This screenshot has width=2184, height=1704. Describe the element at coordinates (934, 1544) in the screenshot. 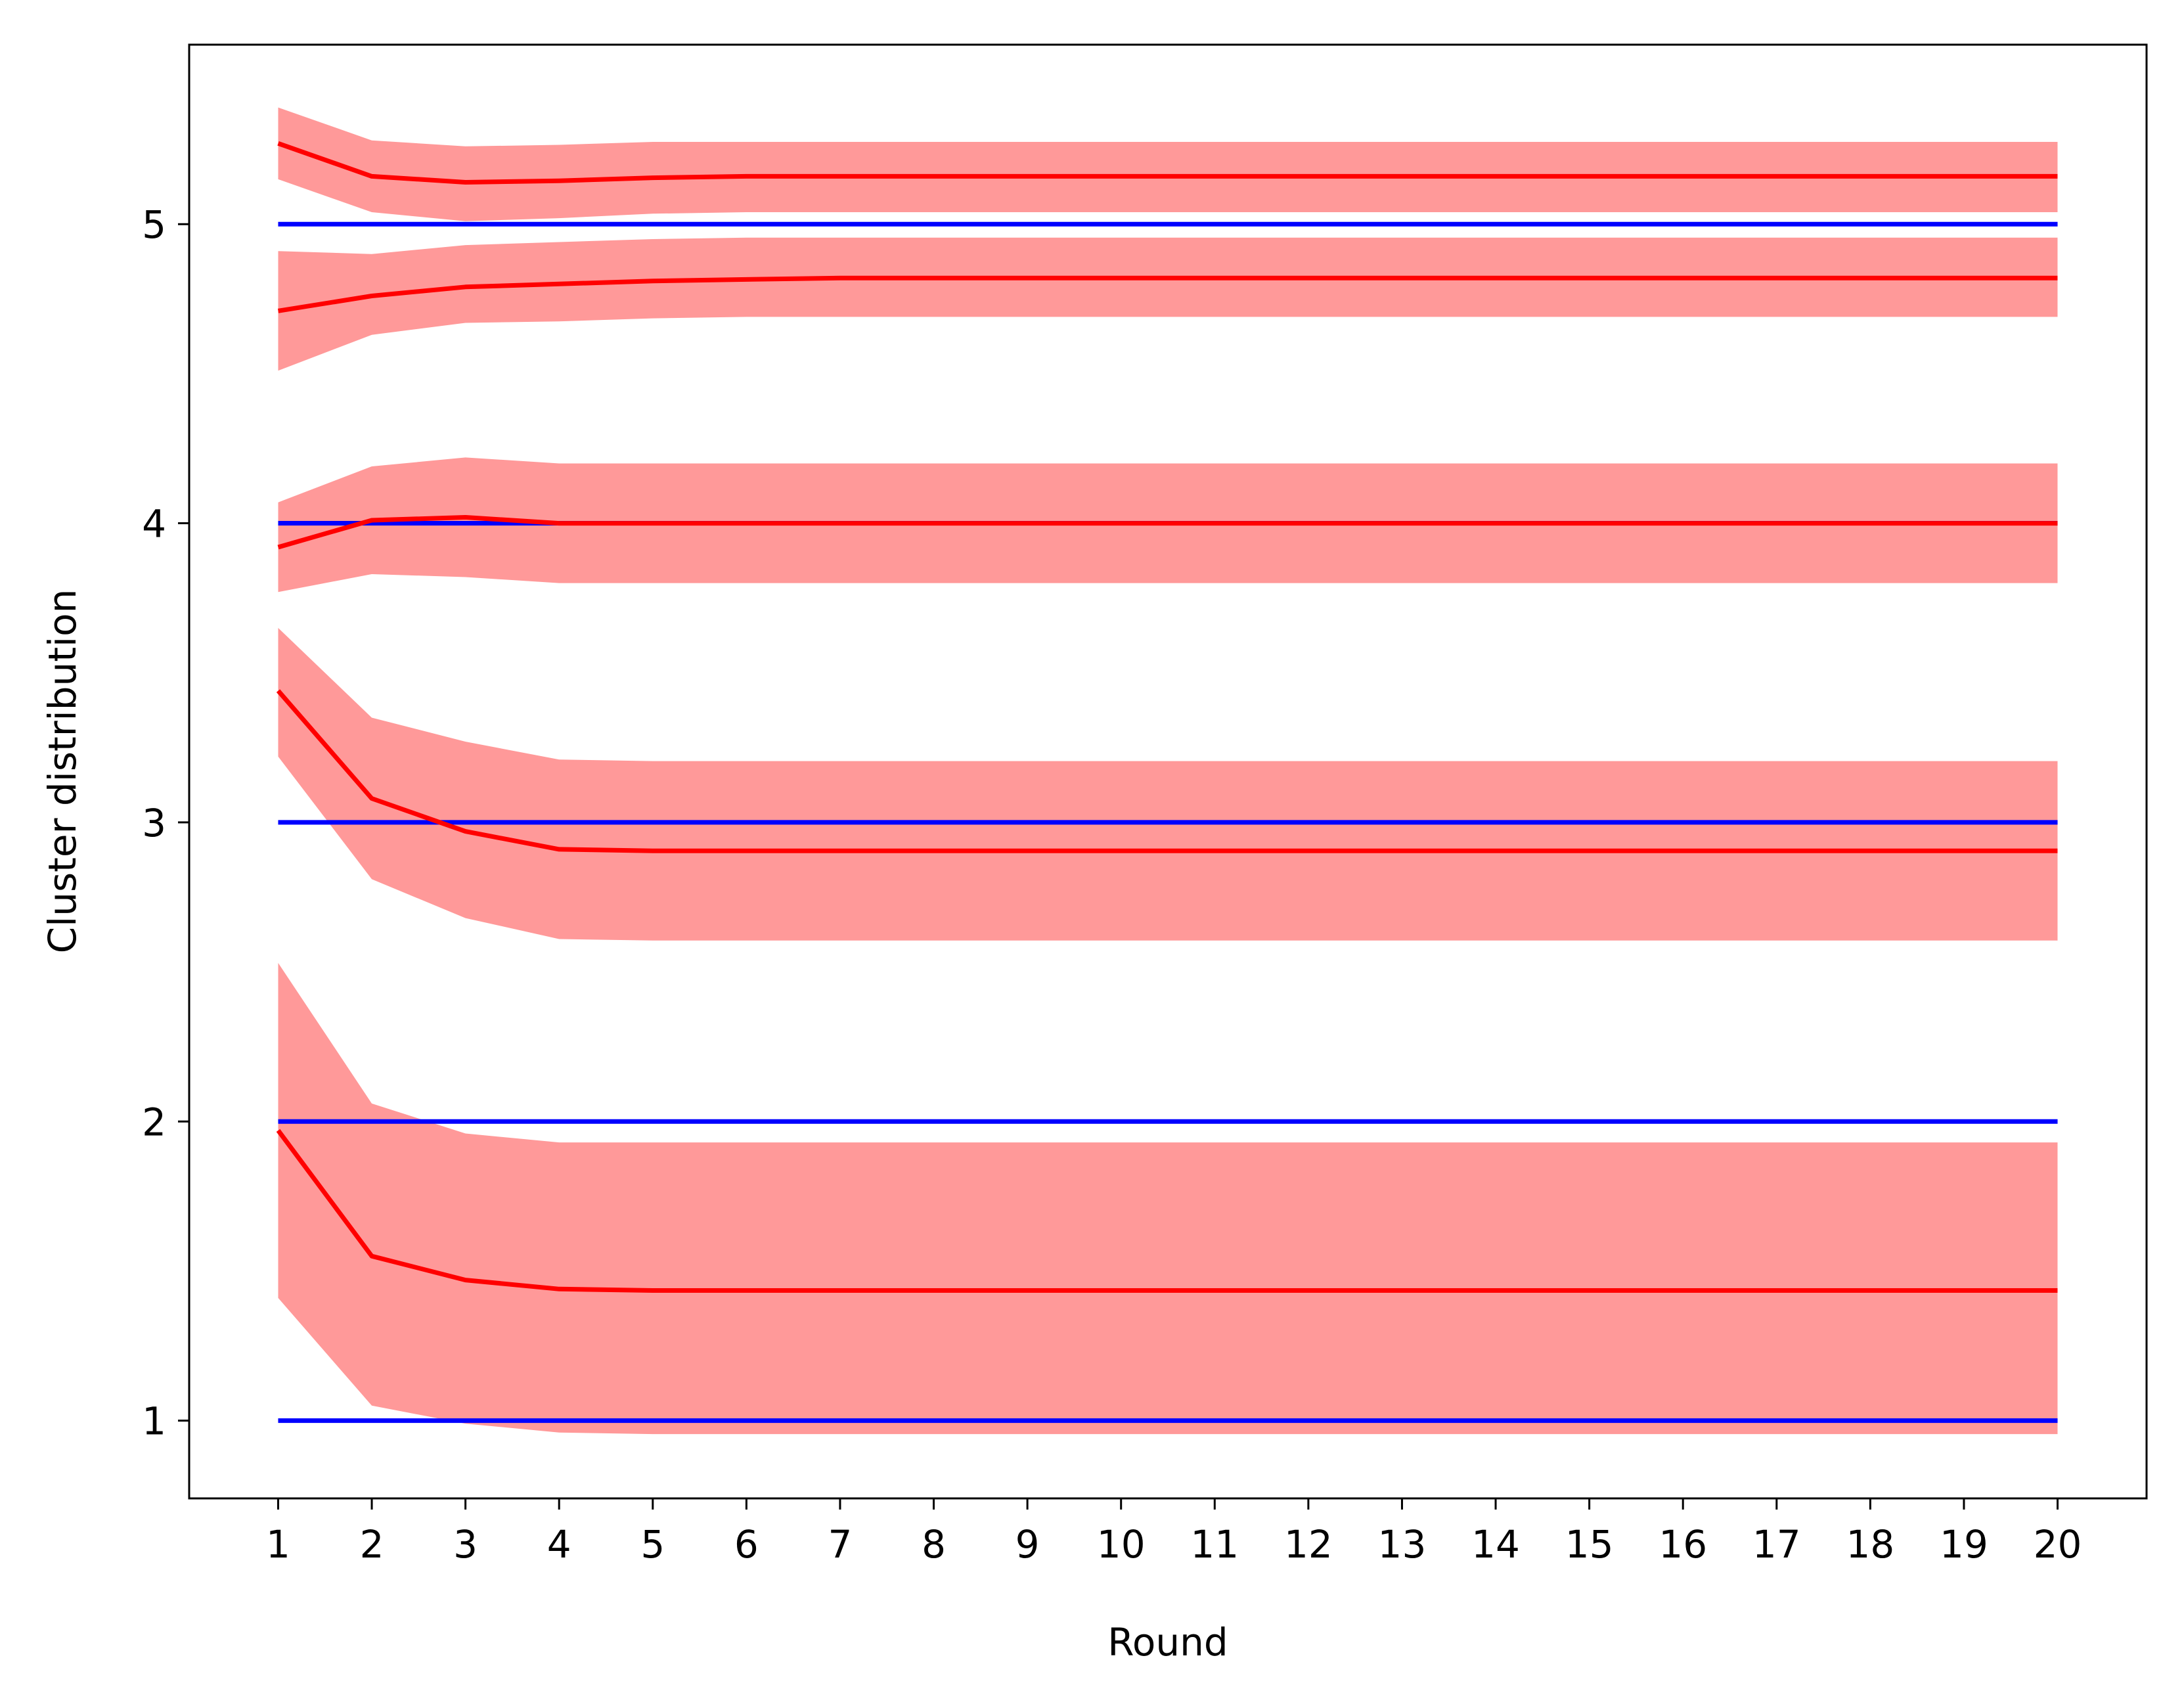

I see `x-tick-label: 8` at that location.